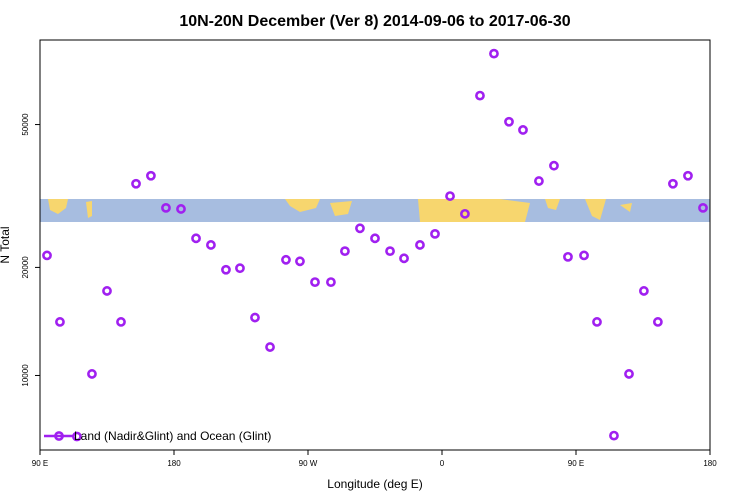 This screenshot has width=750, height=500. What do you see at coordinates (25, 267) in the screenshot?
I see `y-tick-label: 20000` at bounding box center [25, 267].